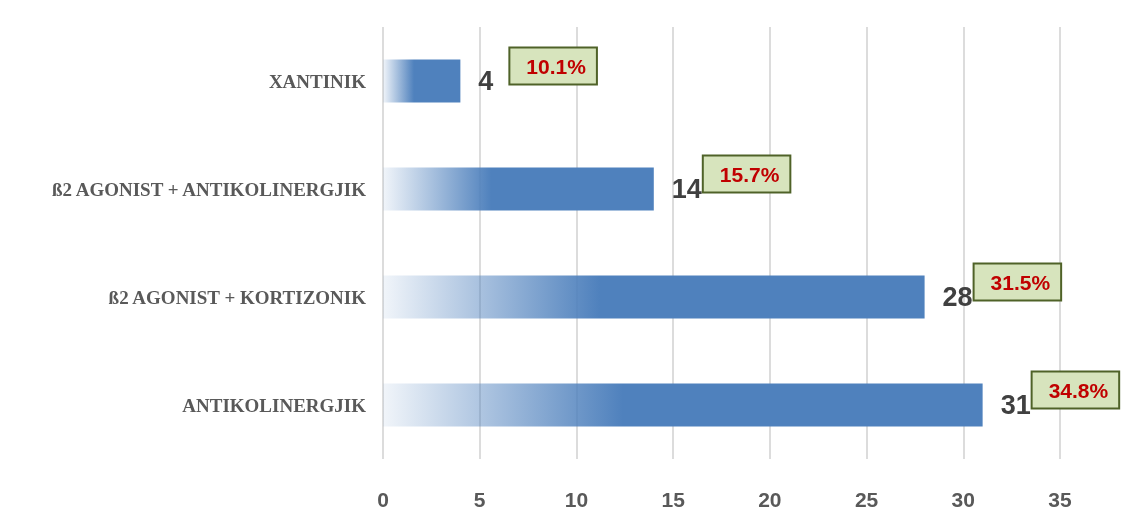 This screenshot has height=510, width=1129. What do you see at coordinates (486, 81) in the screenshot?
I see `data-label: 4` at bounding box center [486, 81].